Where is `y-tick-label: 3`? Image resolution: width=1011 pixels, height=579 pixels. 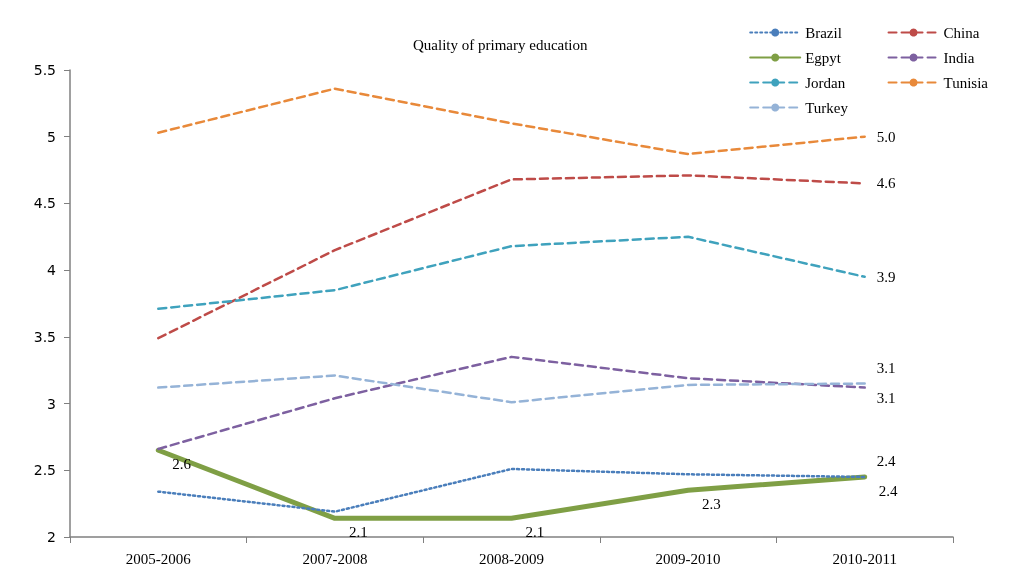
y-tick-label: 3 is located at coordinates (51, 403).